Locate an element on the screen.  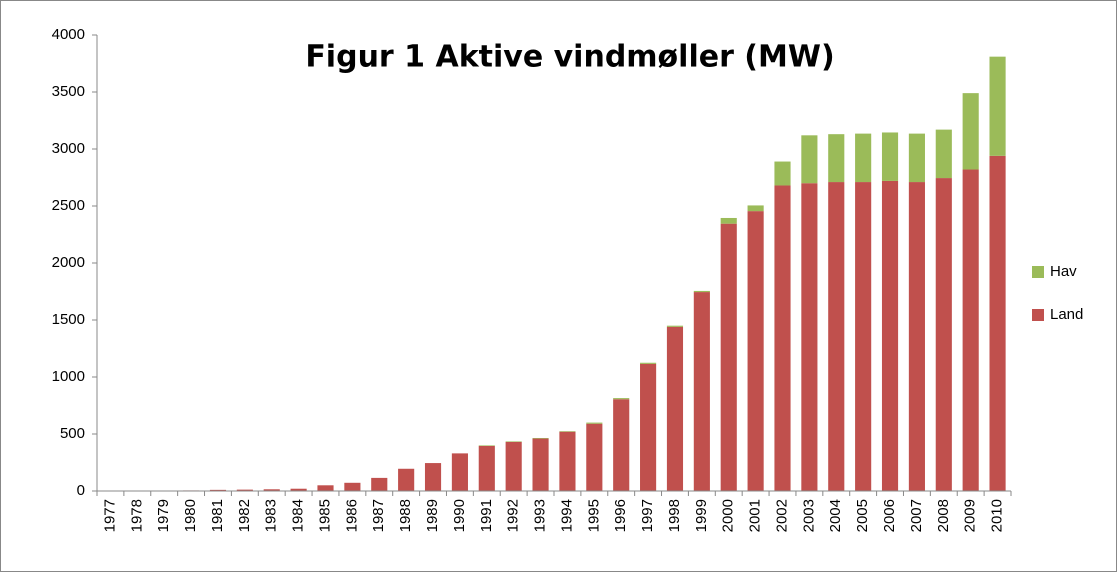
x-tick-label: 1982 is located at coordinates (244, 515).